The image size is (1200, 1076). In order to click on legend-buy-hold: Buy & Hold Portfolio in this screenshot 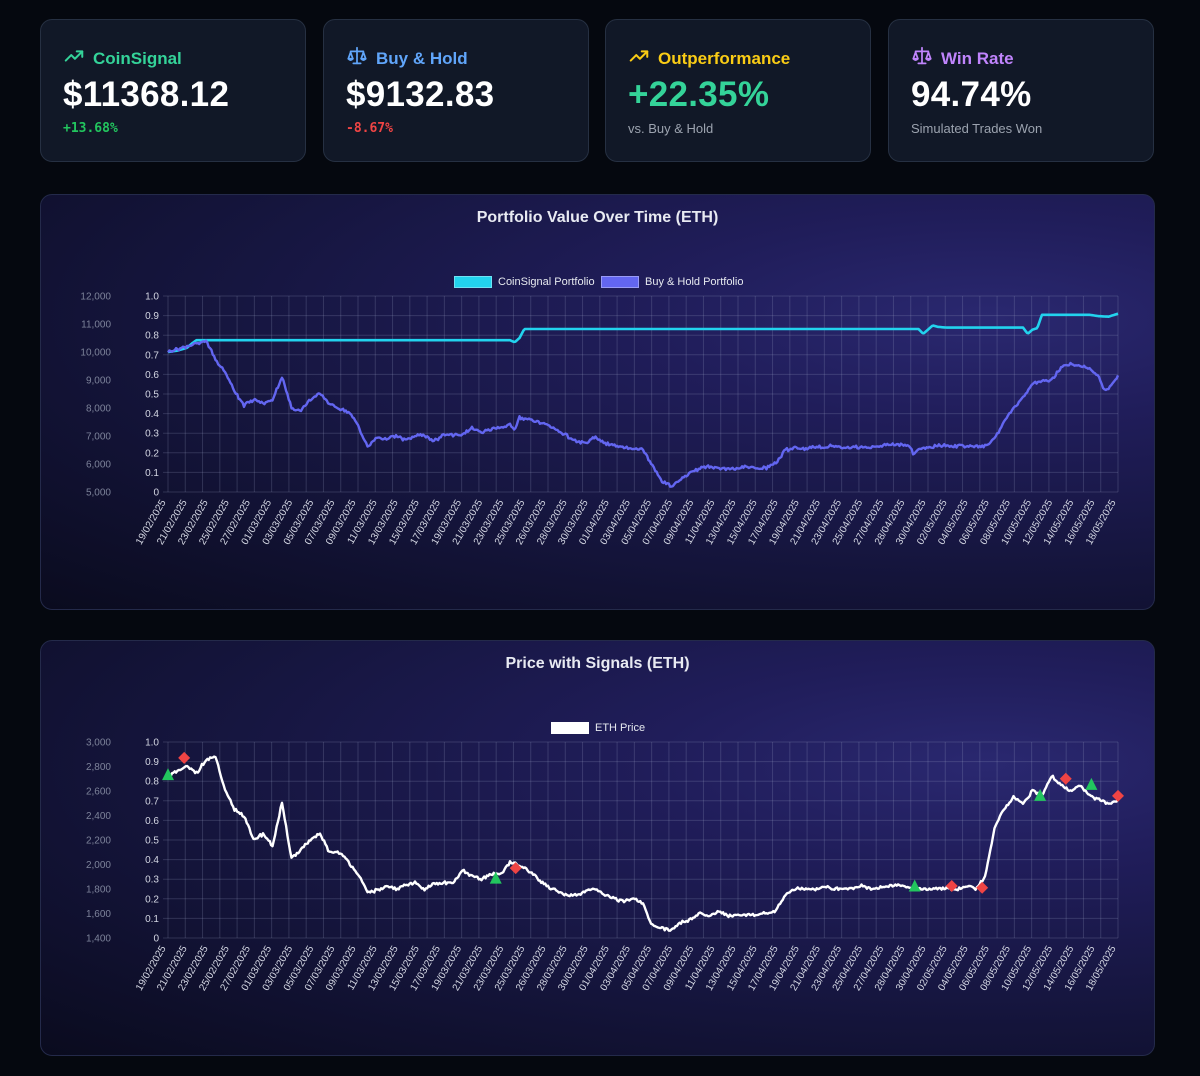, I will do `click(672, 282)`.